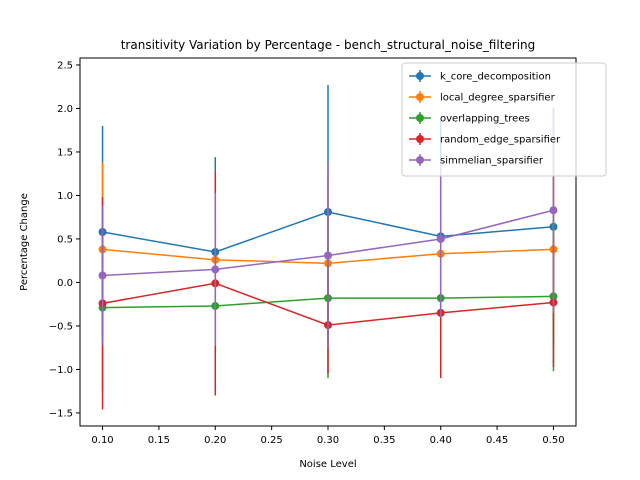 The height and width of the screenshot is (480, 640). What do you see at coordinates (492, 161) in the screenshot?
I see `legend-label: simmelian_sparsifier` at bounding box center [492, 161].